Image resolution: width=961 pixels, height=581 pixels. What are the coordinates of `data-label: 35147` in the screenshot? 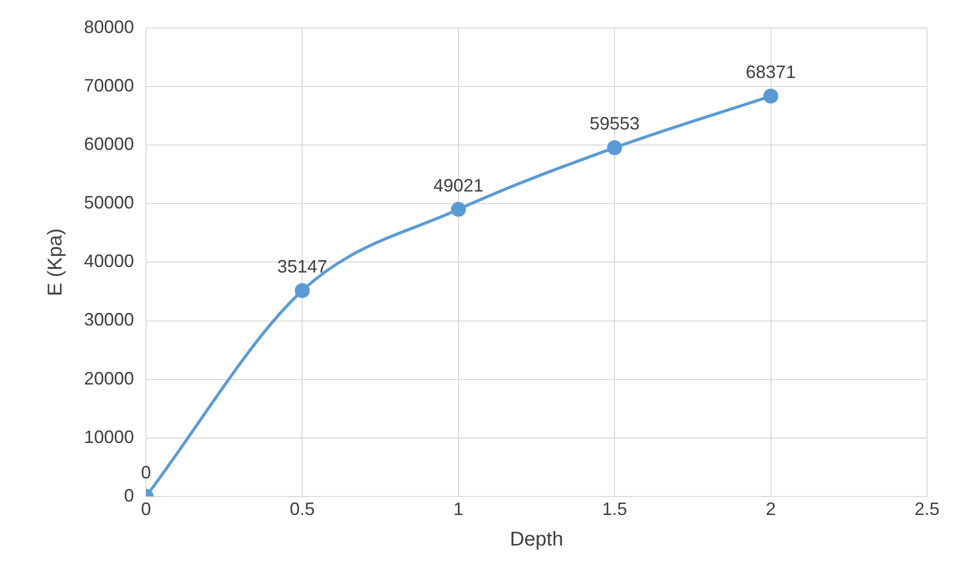 It's located at (302, 266).